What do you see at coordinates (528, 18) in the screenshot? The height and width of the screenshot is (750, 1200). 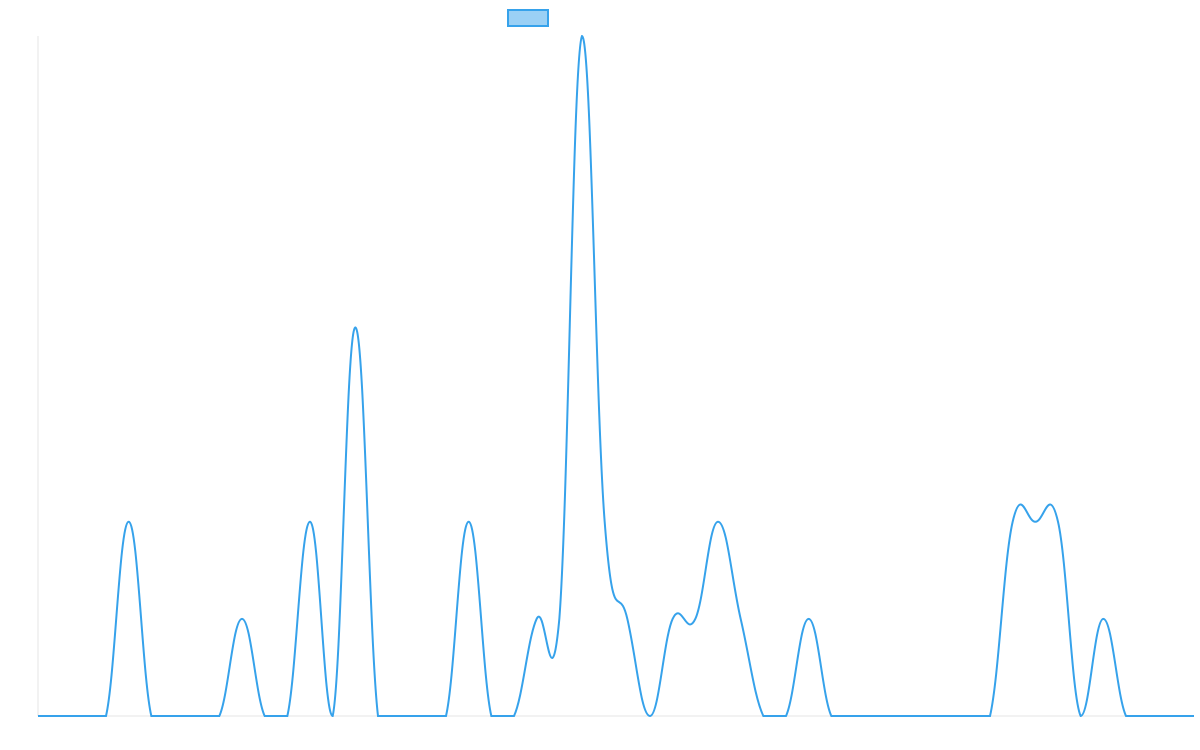 I see `legend-swatch` at bounding box center [528, 18].